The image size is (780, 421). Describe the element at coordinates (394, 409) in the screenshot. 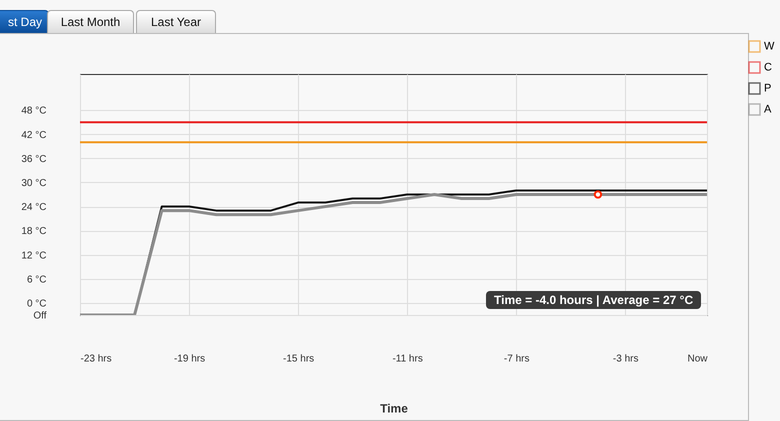

I see `x-axis-title: Time` at that location.